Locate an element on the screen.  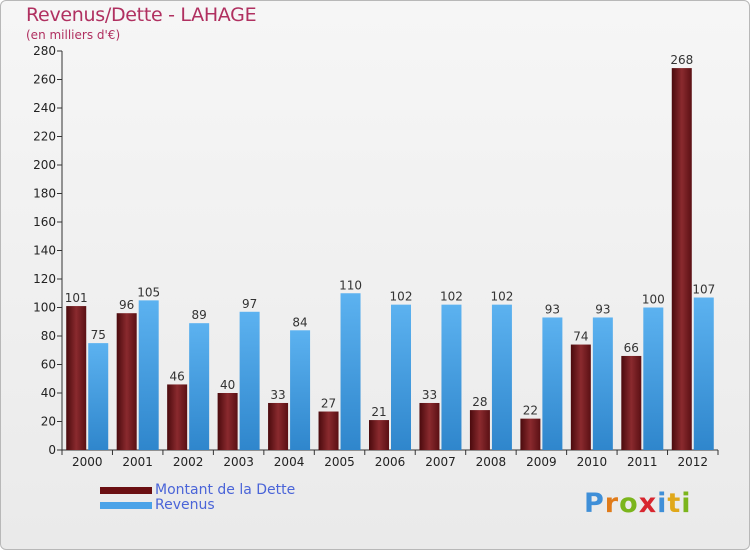
x-tick-label: 2007 is located at coordinates (440, 462).